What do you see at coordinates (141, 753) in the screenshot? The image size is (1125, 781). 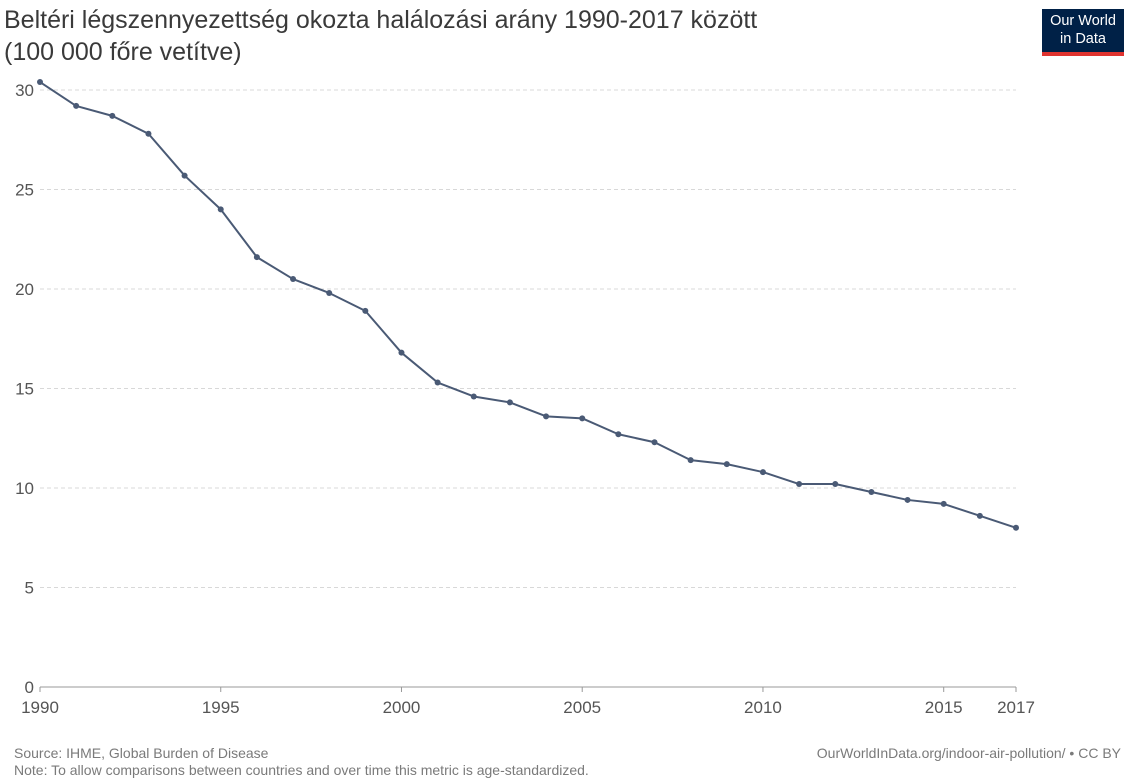 I see `source-text: Source: IHME, Global Burden of Disease` at bounding box center [141, 753].